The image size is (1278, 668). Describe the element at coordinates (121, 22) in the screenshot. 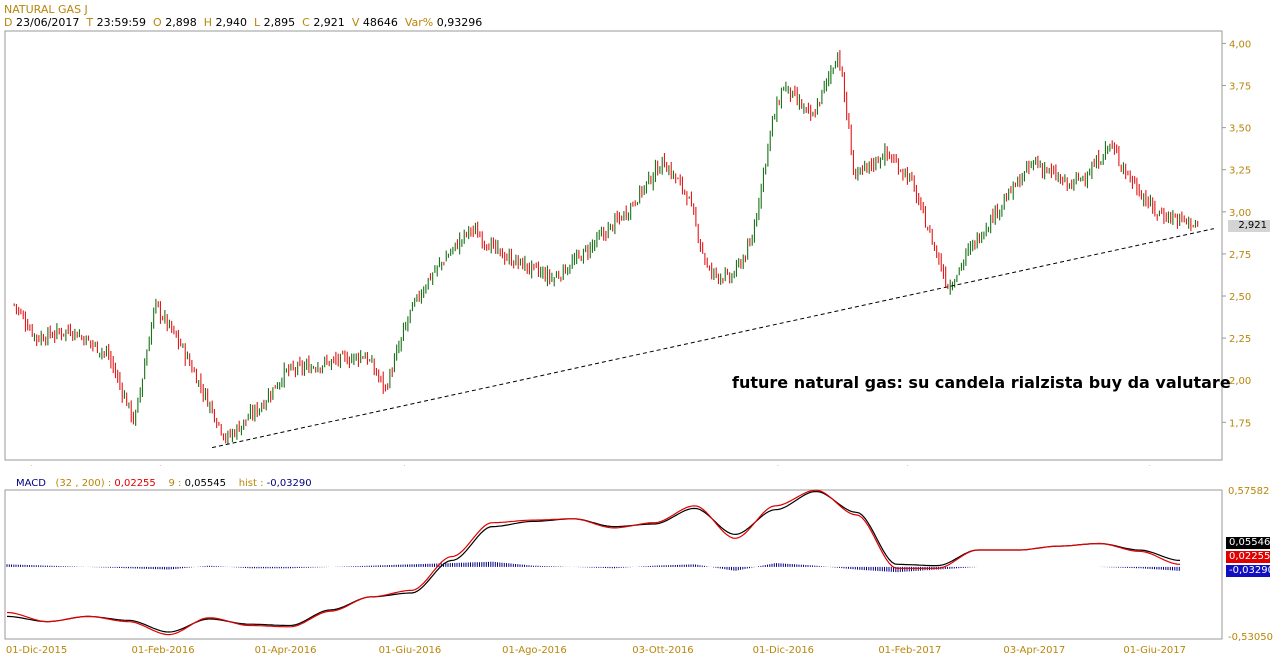

I see `time-value: 23:59:59` at that location.